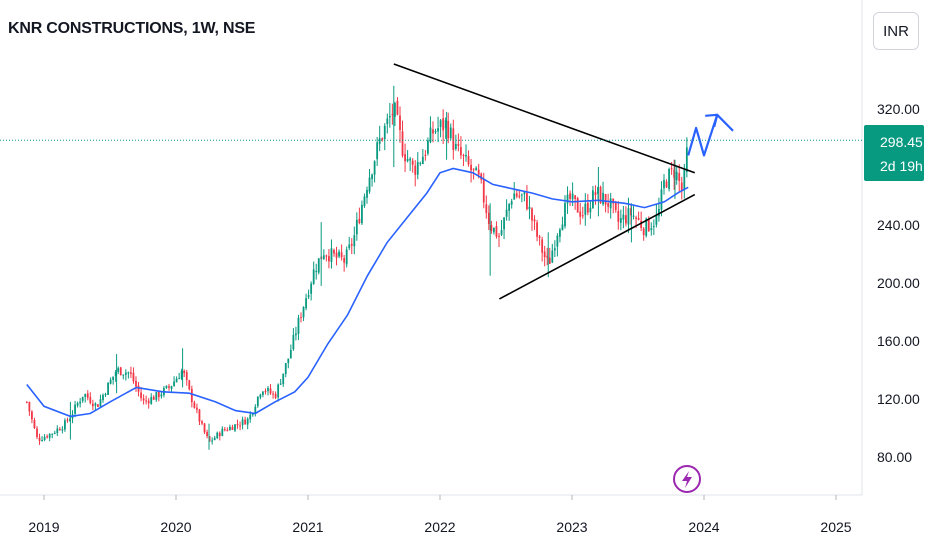 The image size is (932, 550). What do you see at coordinates (710, 135) in the screenshot?
I see `projection-line` at bounding box center [710, 135].